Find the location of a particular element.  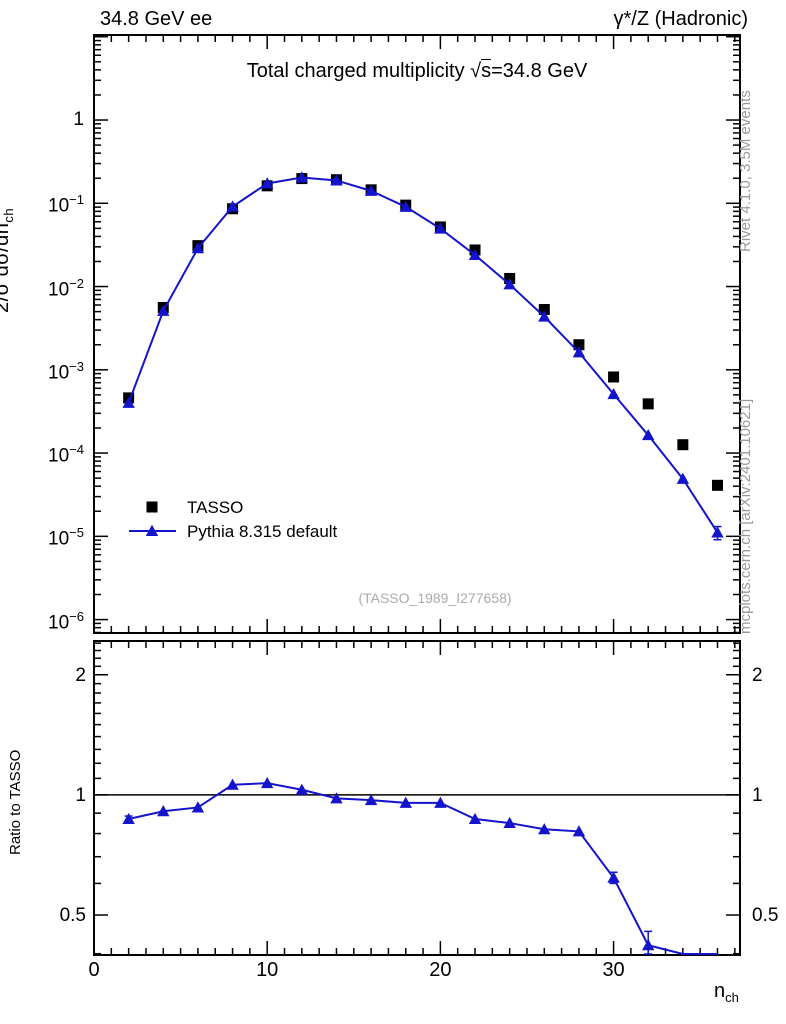

ratio-tick-label-left: 1 is located at coordinates (80, 795).